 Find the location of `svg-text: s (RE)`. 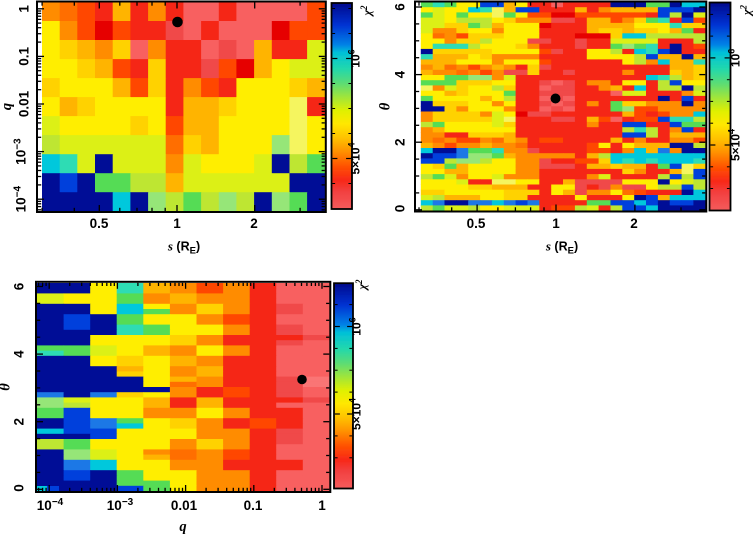

svg-text: s (RE) is located at coordinates (183, 248).